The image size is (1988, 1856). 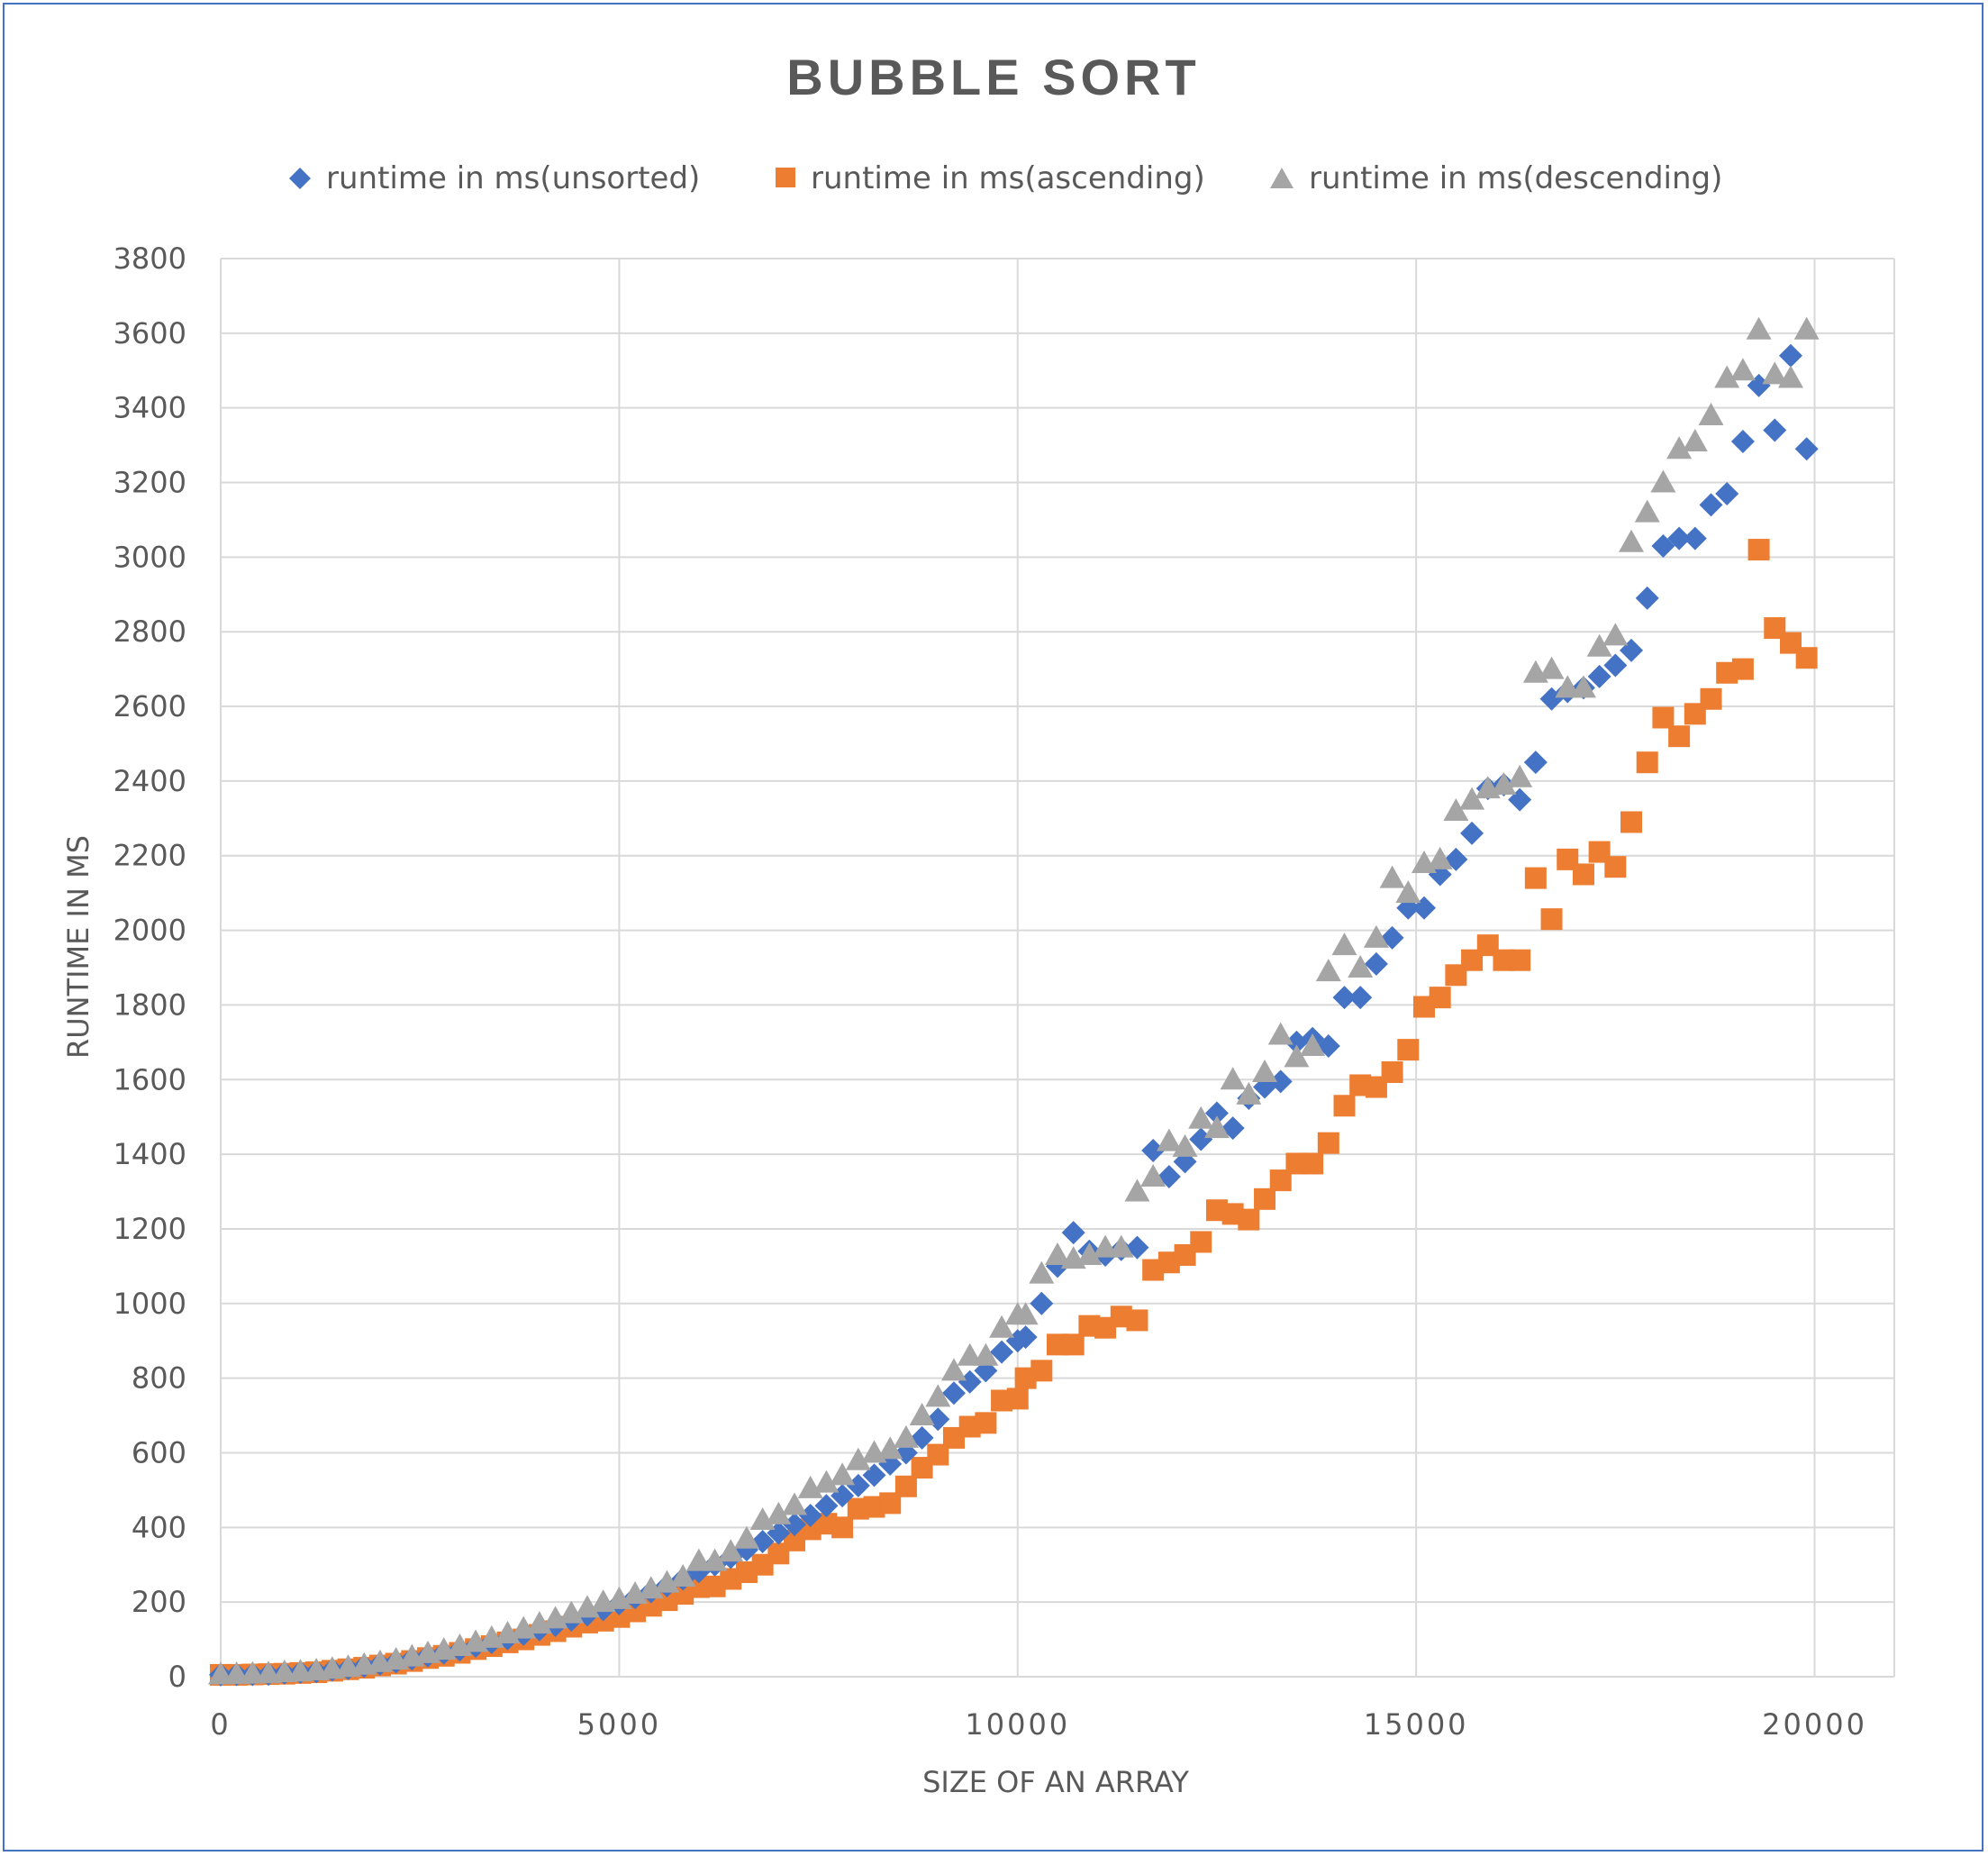 What do you see at coordinates (159, 1452) in the screenshot?
I see `y-tick-label: 600` at bounding box center [159, 1452].